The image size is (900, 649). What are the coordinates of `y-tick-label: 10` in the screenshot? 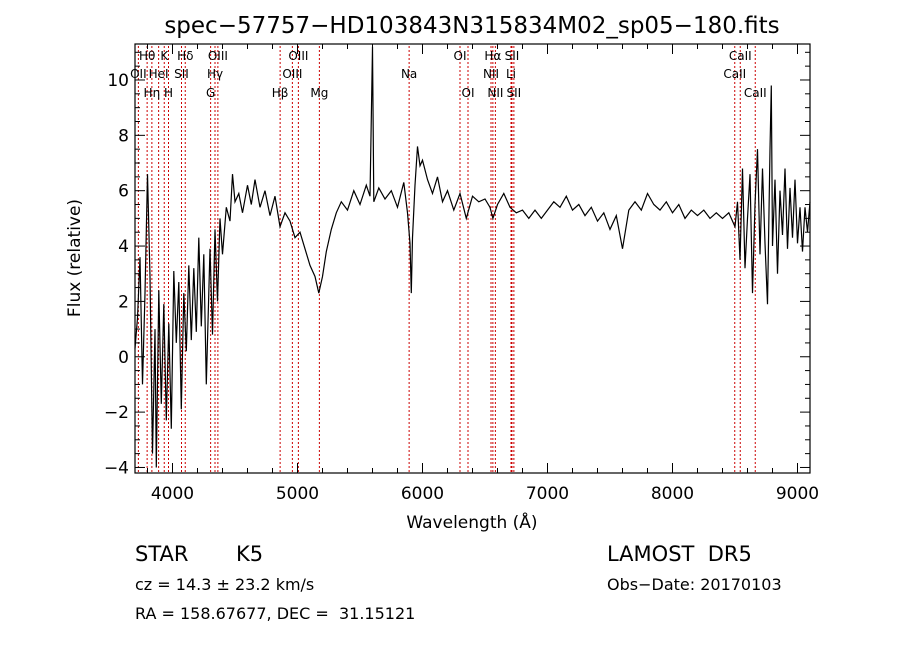 It's located at (118, 81).